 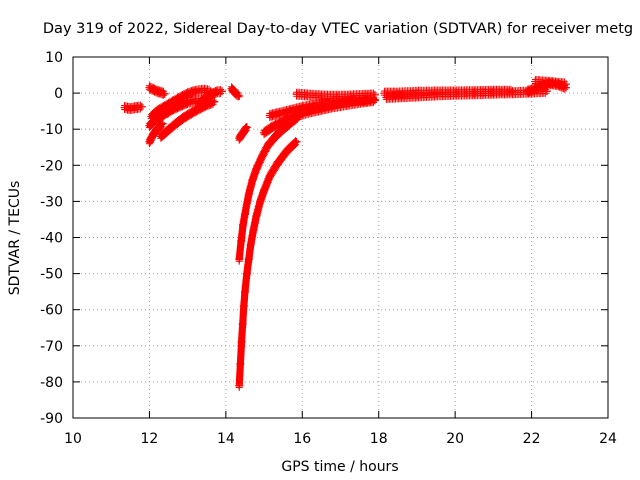 I want to click on series-arc-i, so click(x=243, y=133).